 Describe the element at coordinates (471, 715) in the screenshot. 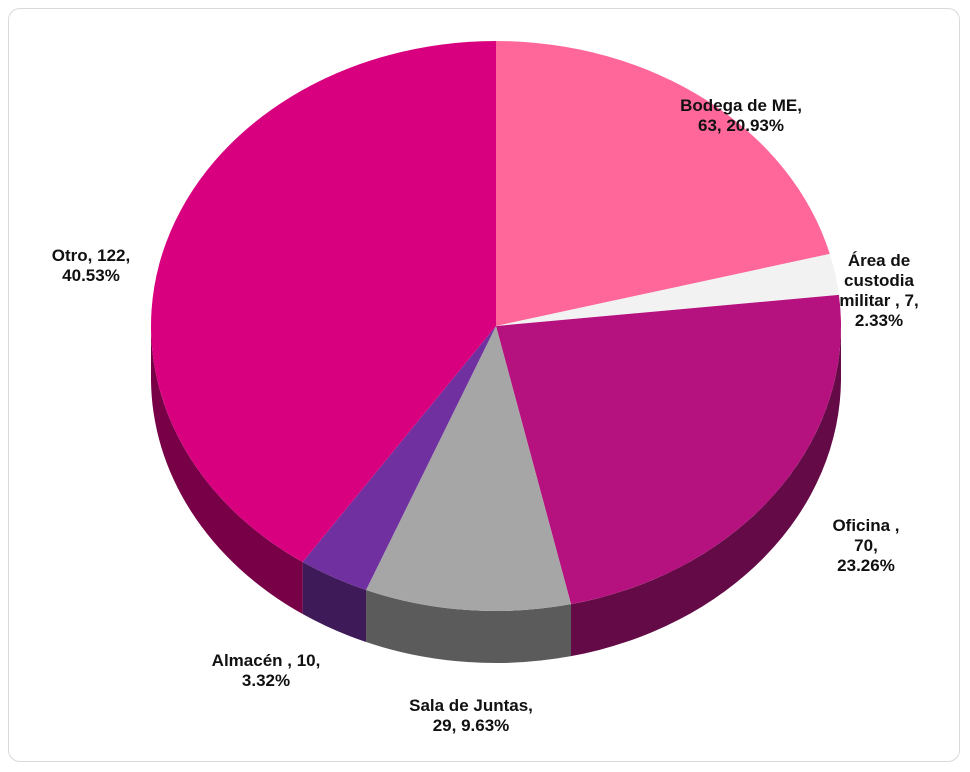

I see `data-label: Sala de Juntas, 29, 9.63%` at that location.